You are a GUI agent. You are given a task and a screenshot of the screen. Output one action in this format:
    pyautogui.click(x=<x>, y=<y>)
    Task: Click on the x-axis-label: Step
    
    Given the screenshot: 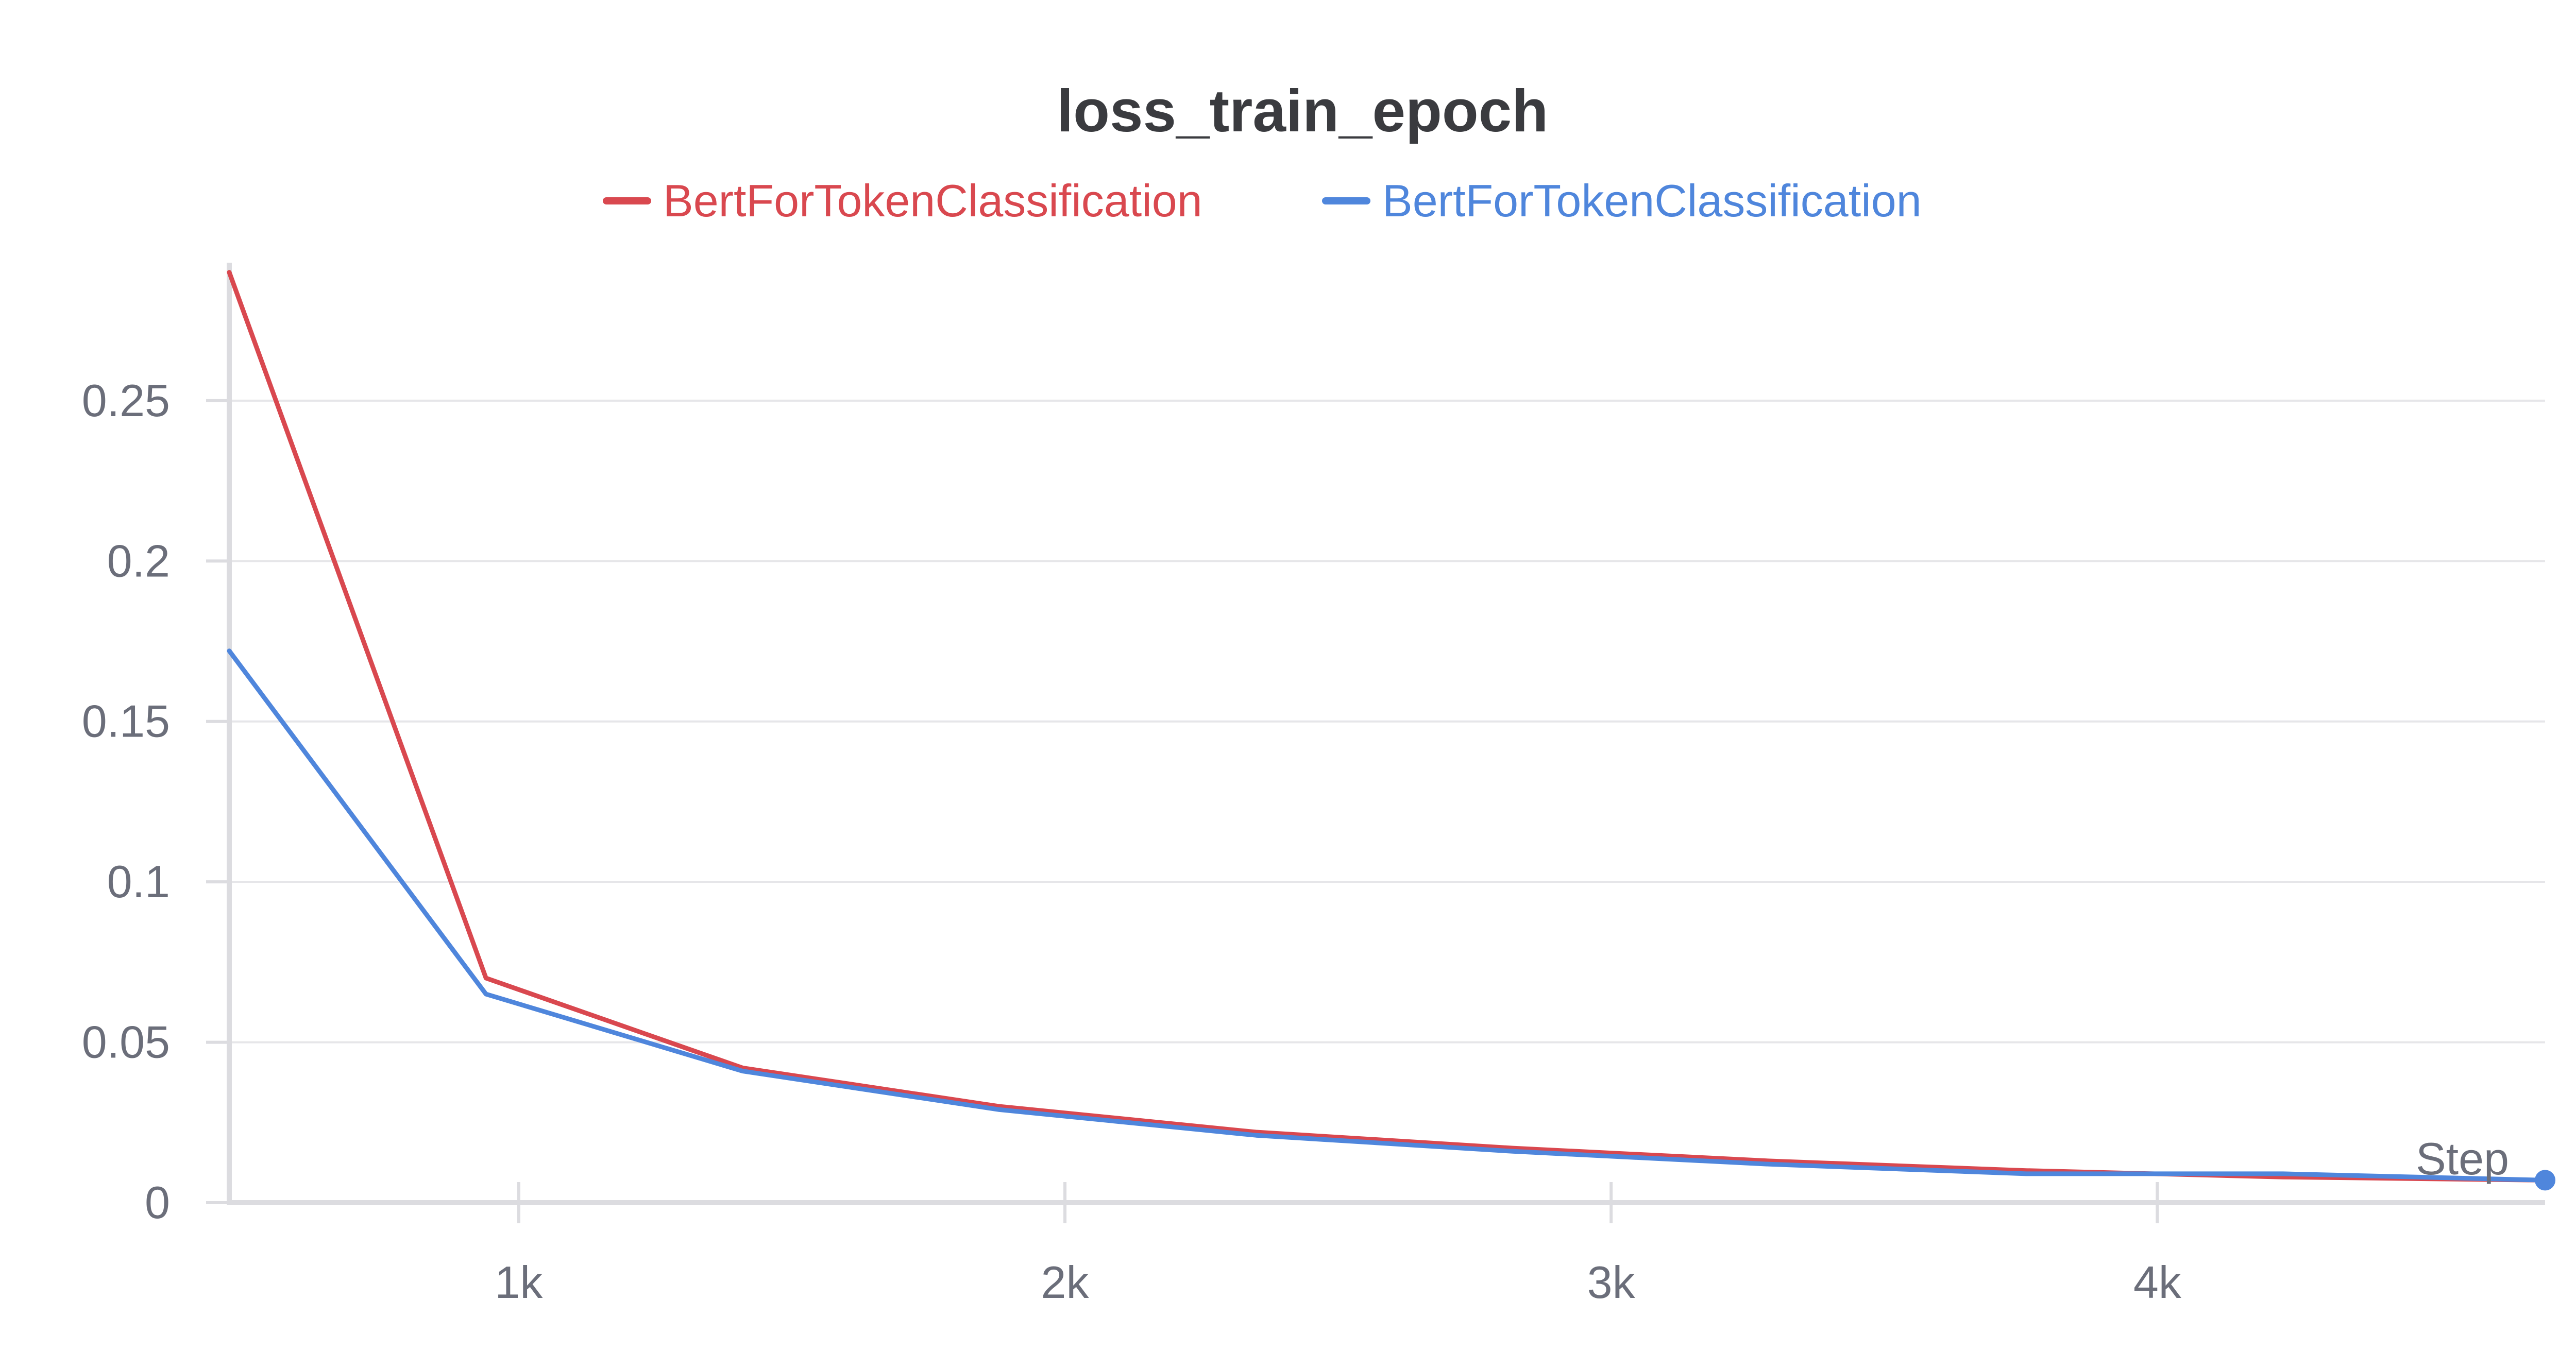 What is the action you would take?
    pyautogui.click(x=2462, y=1158)
    